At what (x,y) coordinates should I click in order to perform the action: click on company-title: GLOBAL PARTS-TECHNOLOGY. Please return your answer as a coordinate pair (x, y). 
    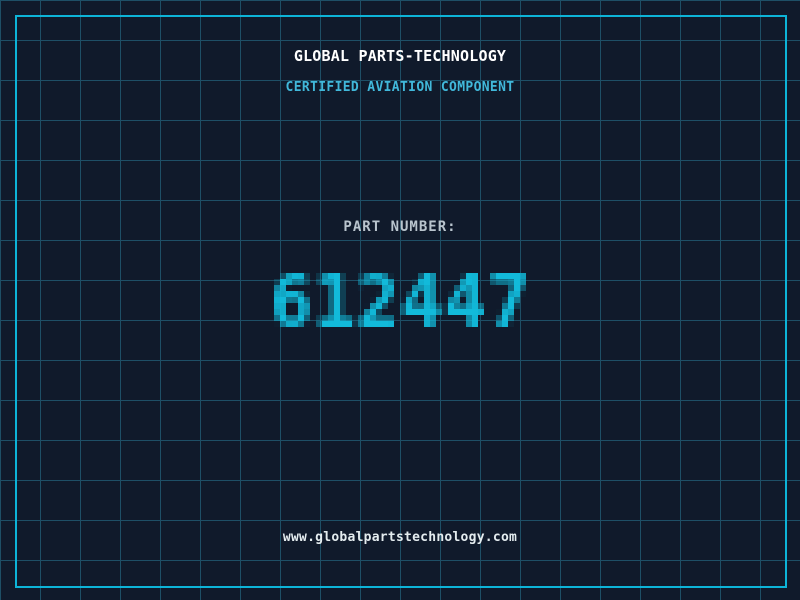
    Looking at the image, I should click on (400, 56).